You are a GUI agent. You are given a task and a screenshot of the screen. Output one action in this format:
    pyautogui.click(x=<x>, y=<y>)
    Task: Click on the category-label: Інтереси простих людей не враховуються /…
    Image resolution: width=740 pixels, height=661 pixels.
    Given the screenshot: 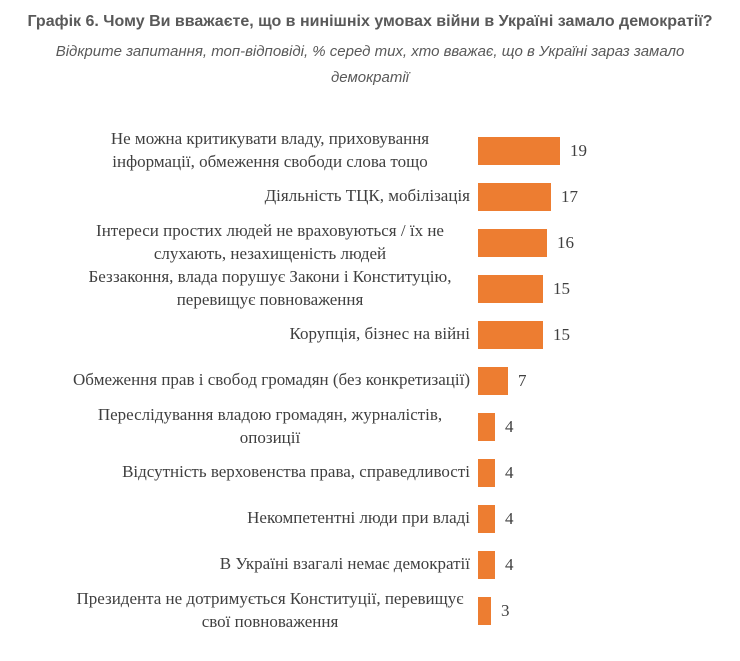 What is the action you would take?
    pyautogui.click(x=258, y=242)
    